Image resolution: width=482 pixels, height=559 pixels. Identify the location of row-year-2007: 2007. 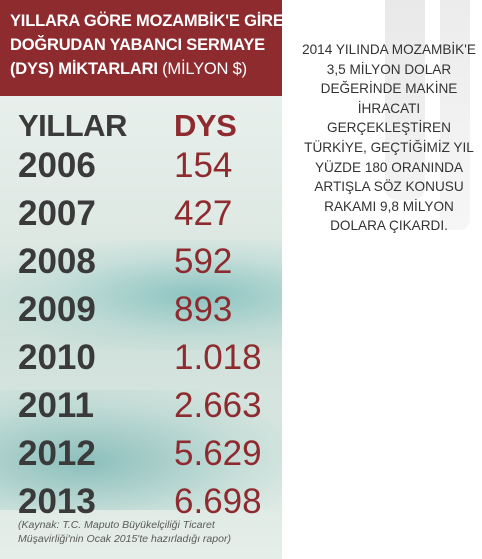
(57, 213).